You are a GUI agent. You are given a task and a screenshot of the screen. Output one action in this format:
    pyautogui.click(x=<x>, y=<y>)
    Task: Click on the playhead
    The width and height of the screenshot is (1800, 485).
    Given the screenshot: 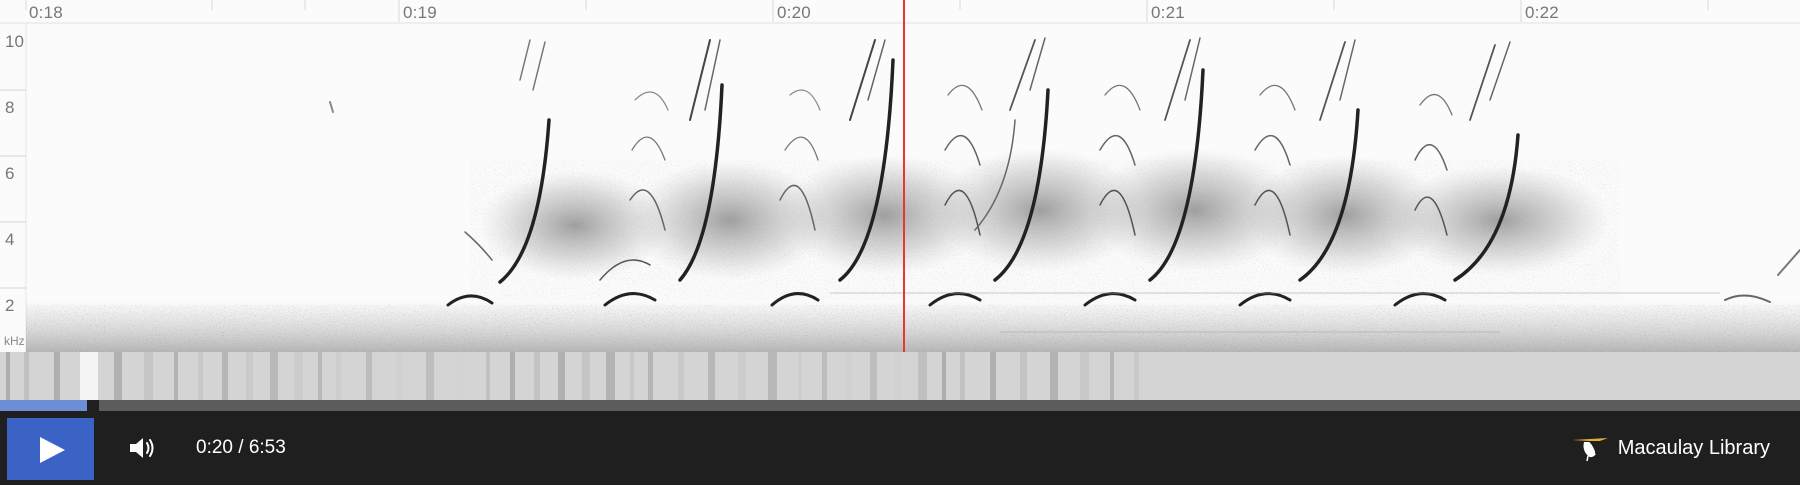 What is the action you would take?
    pyautogui.click(x=904, y=176)
    